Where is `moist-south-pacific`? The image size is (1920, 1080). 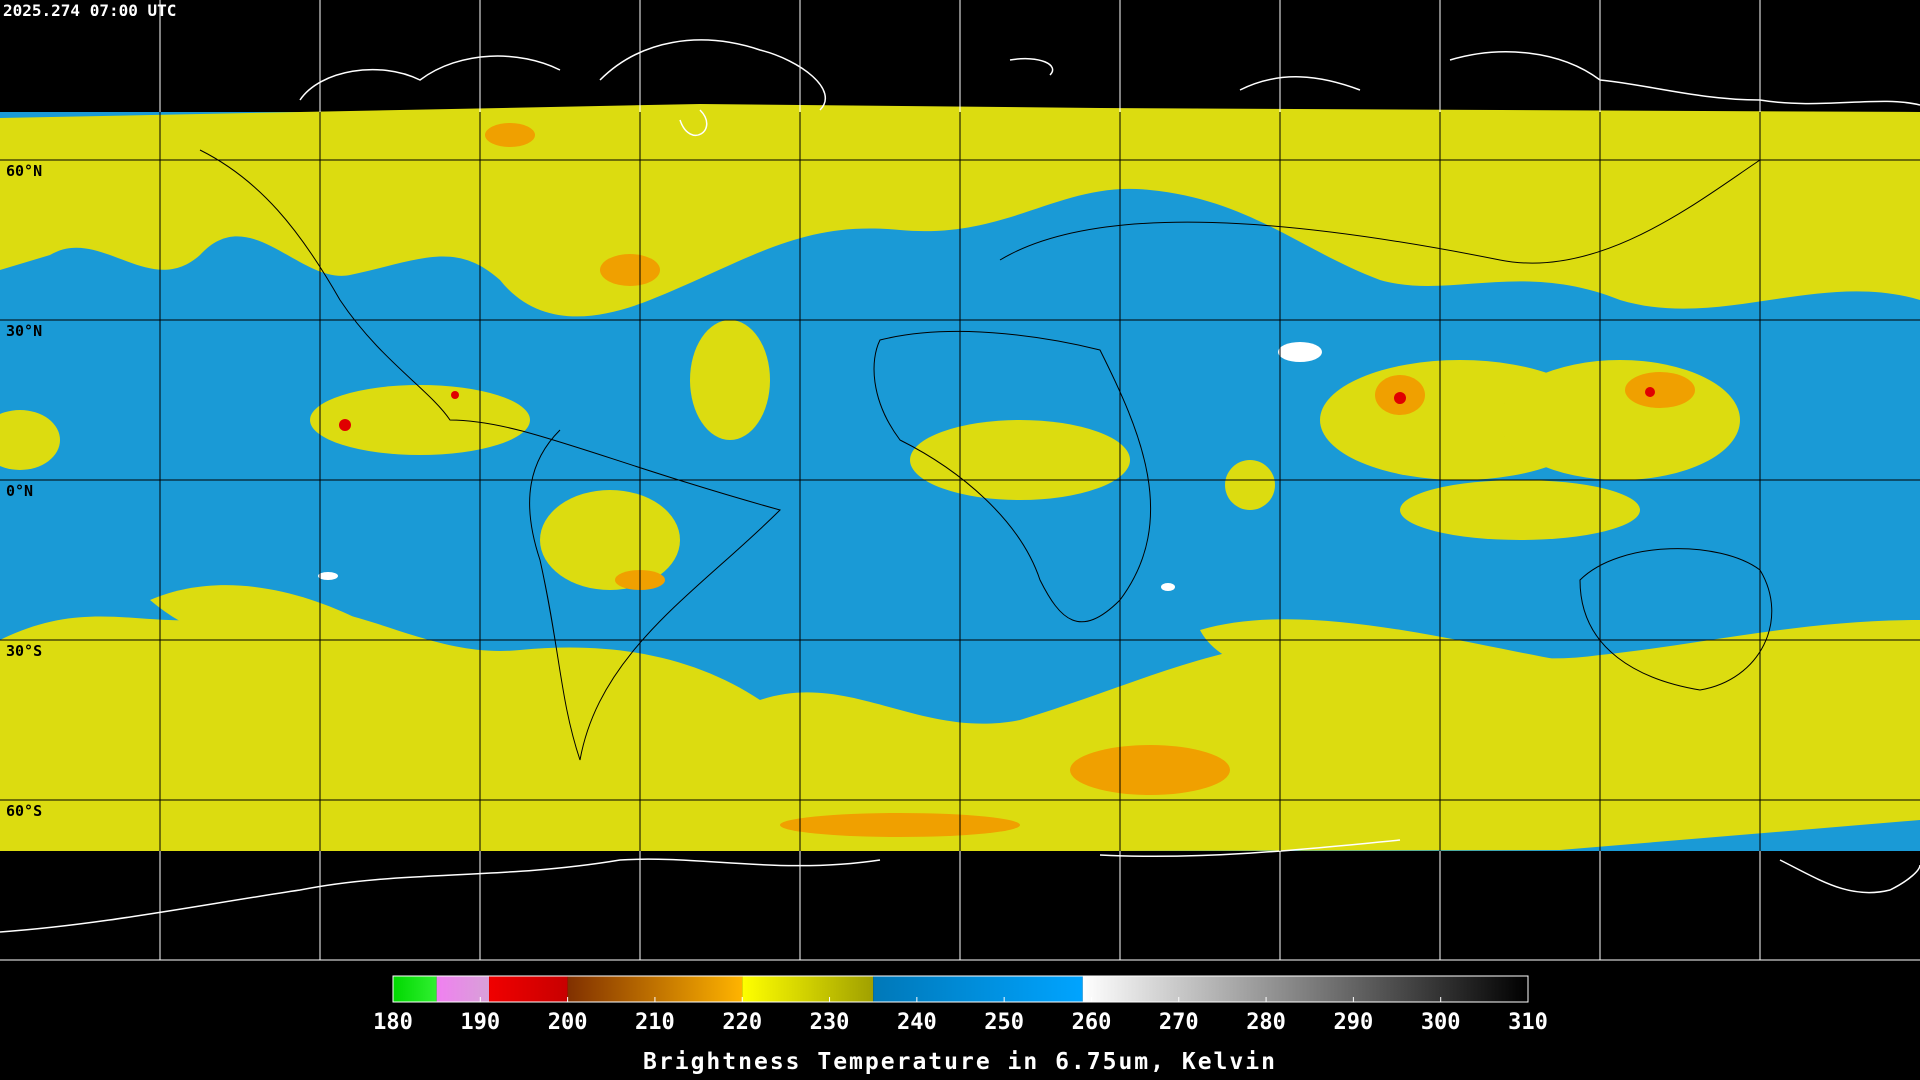
moist-south-pacific is located at coordinates (255, 616).